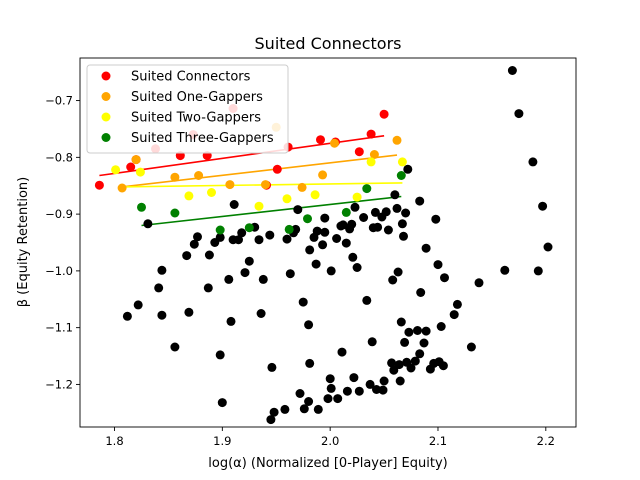  Describe the element at coordinates (330, 441) in the screenshot. I see `x-tick-label: 2.0` at that location.